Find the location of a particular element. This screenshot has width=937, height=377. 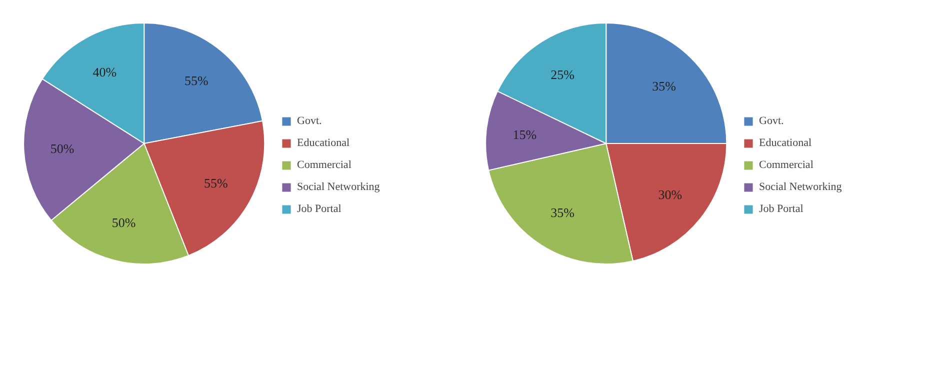

data-label: 30% is located at coordinates (670, 194).